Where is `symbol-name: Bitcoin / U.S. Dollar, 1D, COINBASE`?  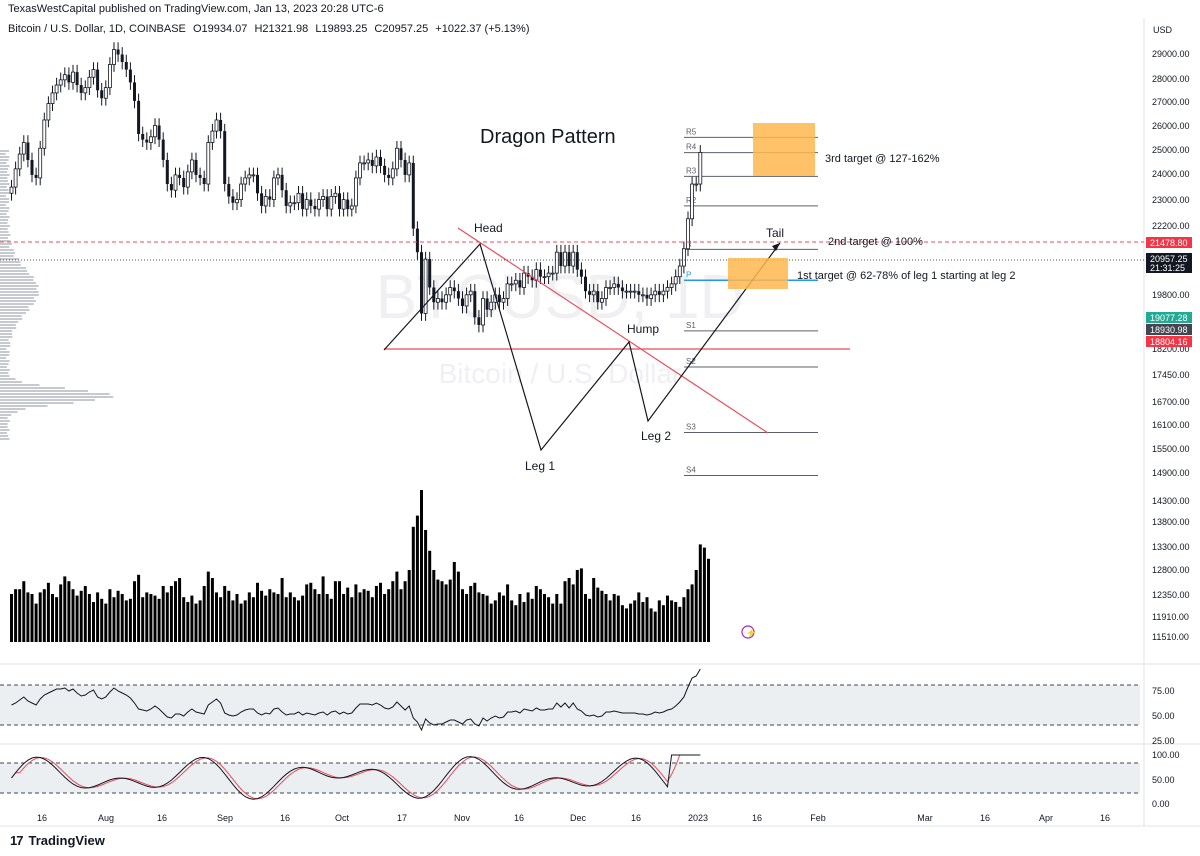
symbol-name: Bitcoin / U.S. Dollar, 1D, COINBASE is located at coordinates (97, 29).